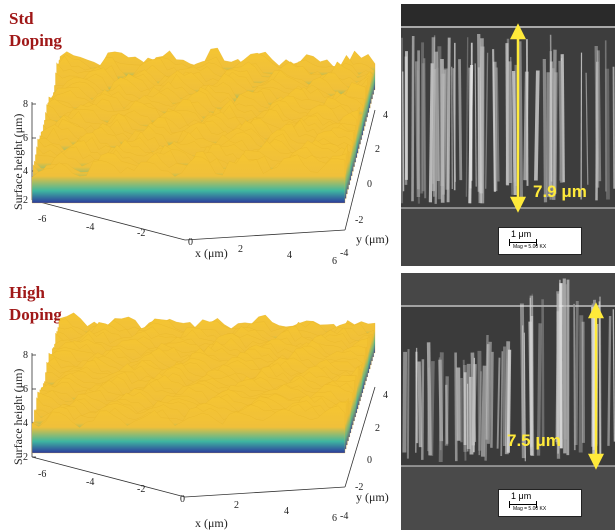  What do you see at coordinates (21, 18) in the screenshot?
I see `label-line1: Std` at bounding box center [21, 18].